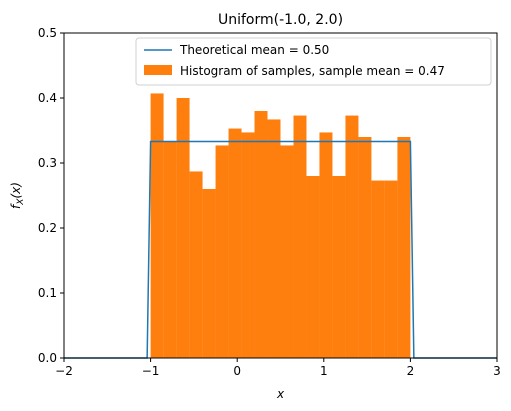 The height and width of the screenshot is (411, 511). Describe the element at coordinates (64, 371) in the screenshot. I see `x-tick-label: −2` at that location.